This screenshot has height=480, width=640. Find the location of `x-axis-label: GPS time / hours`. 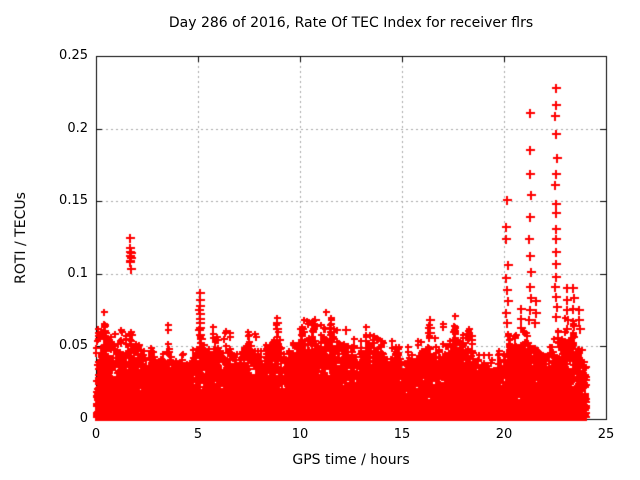

x-axis-label: GPS time / hours is located at coordinates (351, 460).